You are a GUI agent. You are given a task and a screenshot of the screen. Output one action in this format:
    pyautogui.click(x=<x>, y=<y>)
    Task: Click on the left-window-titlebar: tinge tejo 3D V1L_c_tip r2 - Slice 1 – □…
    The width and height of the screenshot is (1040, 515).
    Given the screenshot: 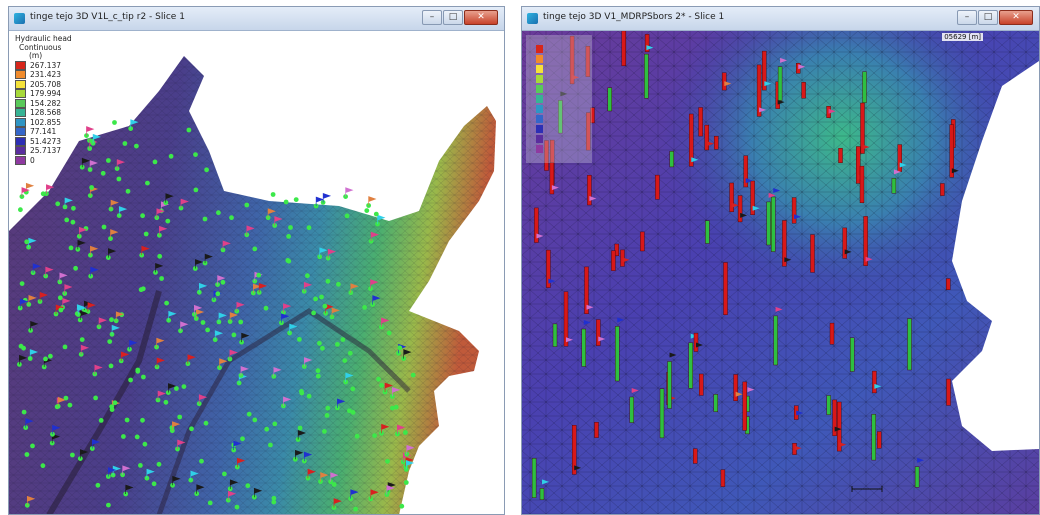 What is the action you would take?
    pyautogui.click(x=256, y=19)
    